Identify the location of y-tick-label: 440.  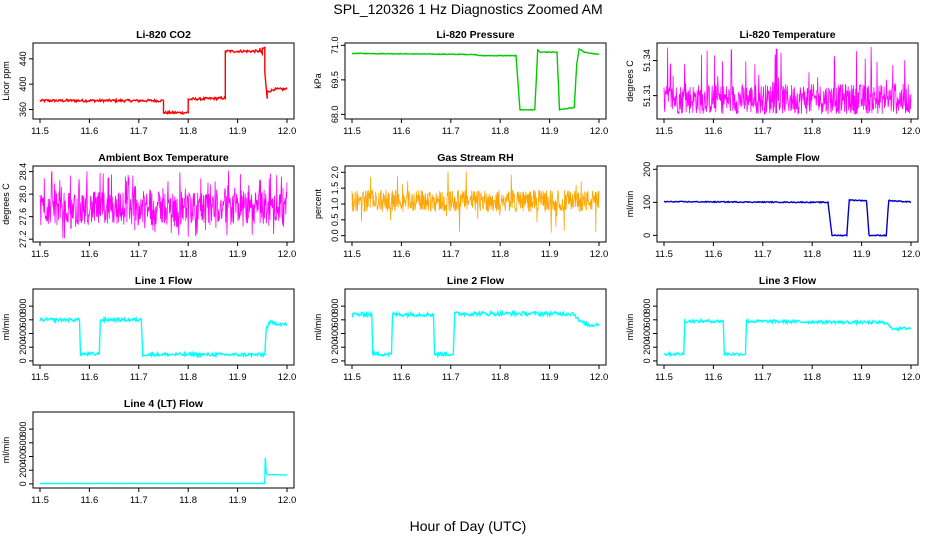
(23, 58).